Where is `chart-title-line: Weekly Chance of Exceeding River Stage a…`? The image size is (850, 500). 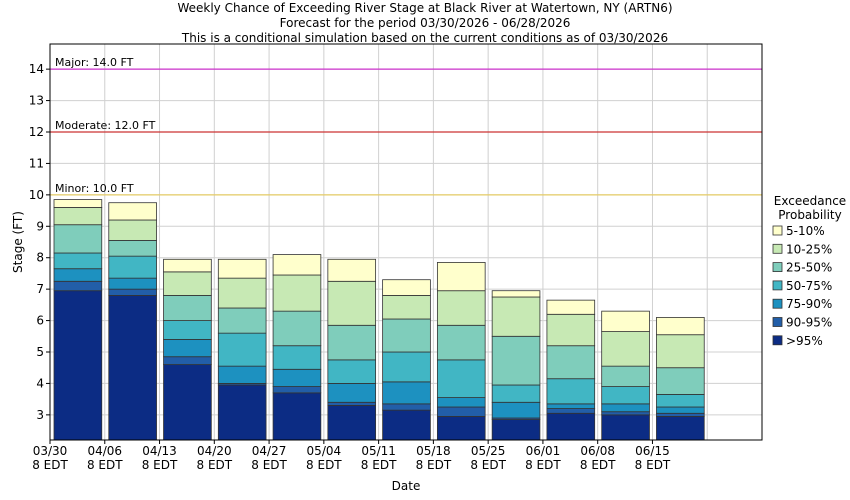 chart-title-line: Weekly Chance of Exceeding River Stage a… is located at coordinates (424, 8).